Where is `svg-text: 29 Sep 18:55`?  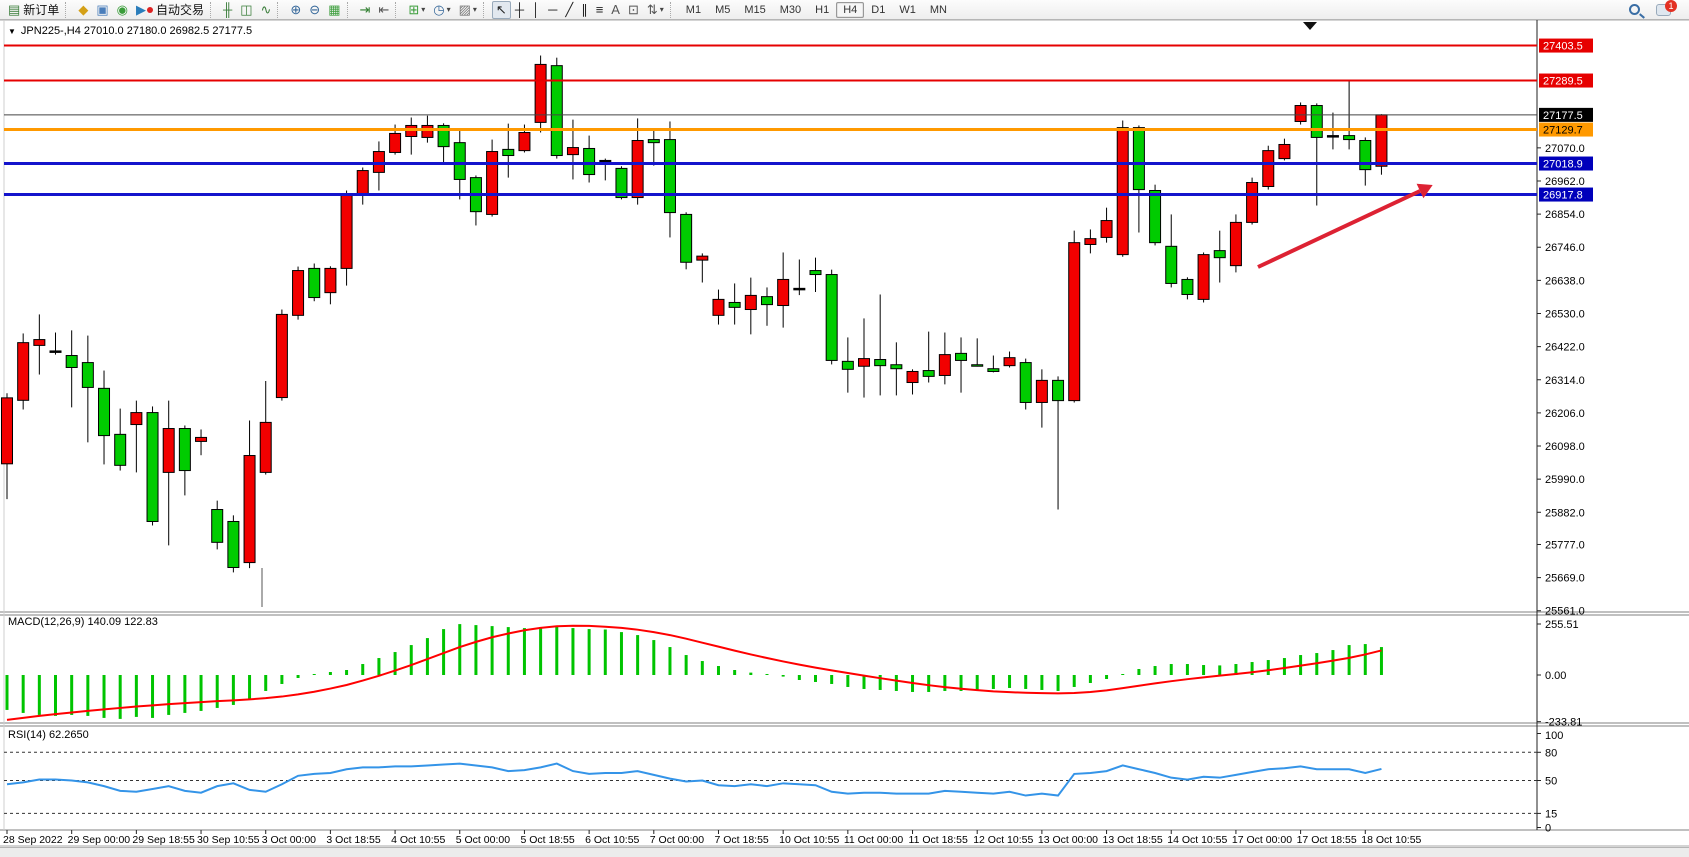
svg-text: 29 Sep 18:55 is located at coordinates (163, 840).